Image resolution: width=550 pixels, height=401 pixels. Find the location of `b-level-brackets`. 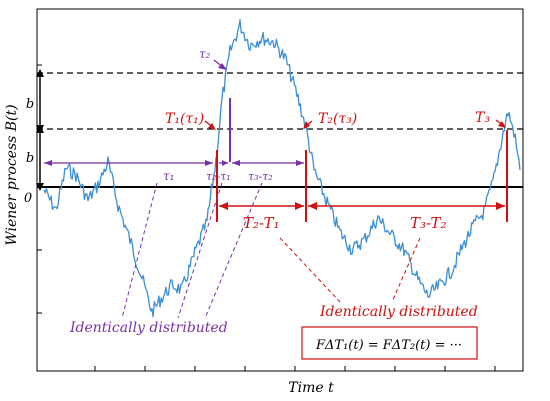

b-level-brackets is located at coordinates (40, 130).